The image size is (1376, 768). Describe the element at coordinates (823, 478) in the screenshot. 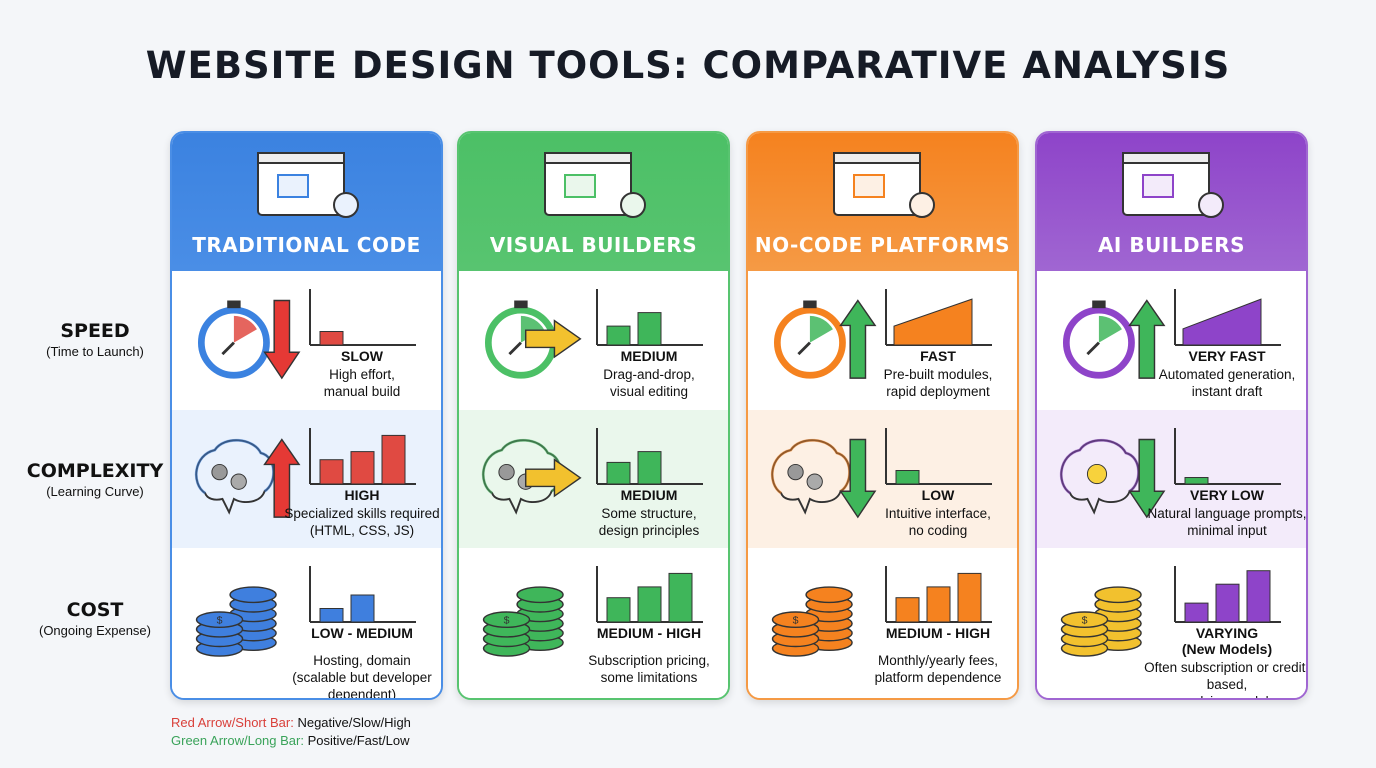

I see `brain-gears-down-arrow-icon` at that location.